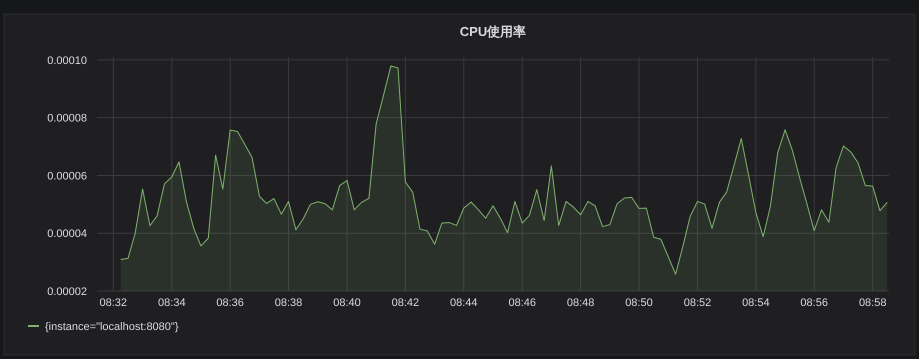 The width and height of the screenshot is (919, 359). I want to click on x-tick-label: 08:32, so click(114, 303).